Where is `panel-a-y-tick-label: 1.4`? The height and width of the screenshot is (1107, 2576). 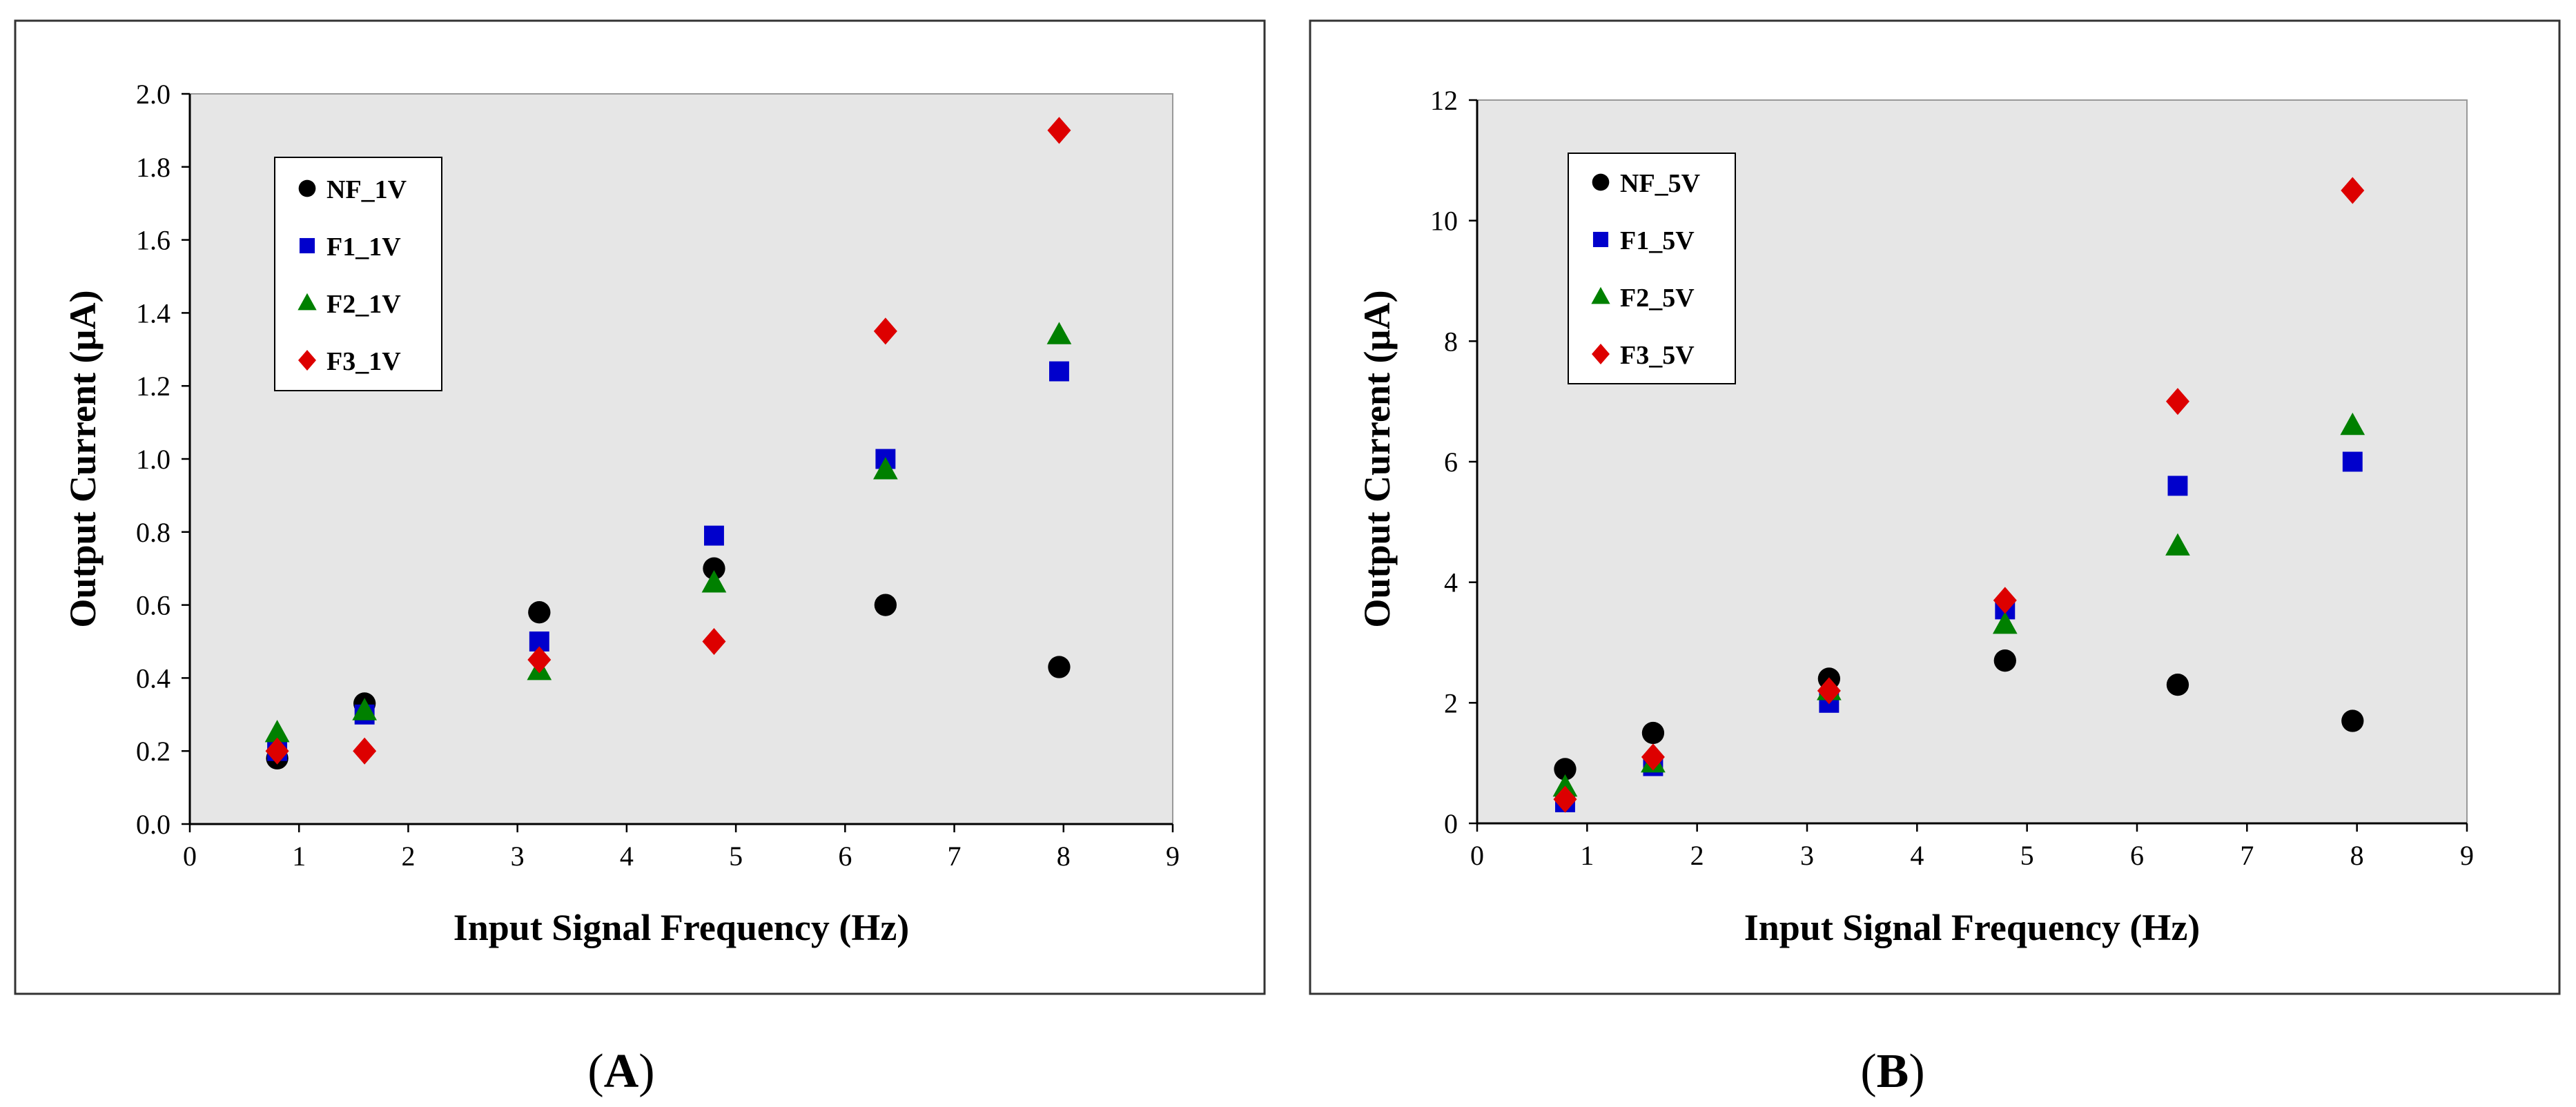 panel-a-y-tick-label: 1.4 is located at coordinates (153, 313).